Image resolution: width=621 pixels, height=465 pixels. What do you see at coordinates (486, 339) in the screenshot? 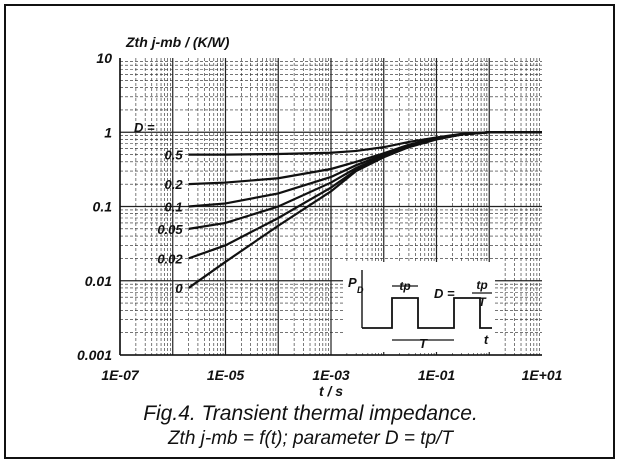
I see `inset-time-label: t` at bounding box center [486, 339].